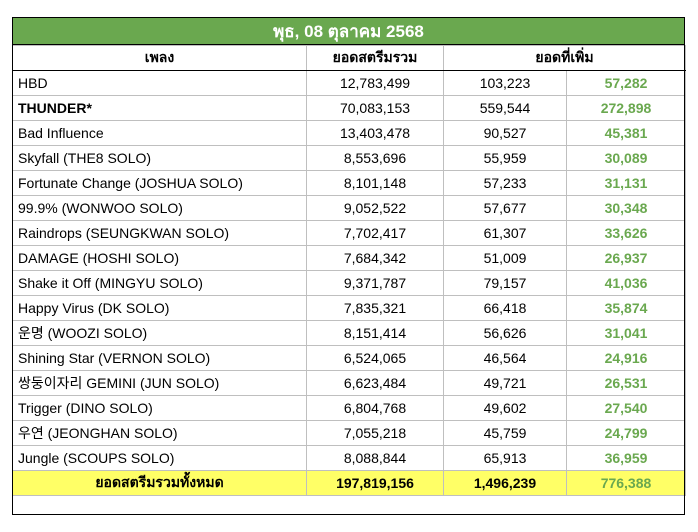 This screenshot has width=698, height=532. What do you see at coordinates (375, 108) in the screenshot?
I see `total-streams: 70,083,153` at bounding box center [375, 108].